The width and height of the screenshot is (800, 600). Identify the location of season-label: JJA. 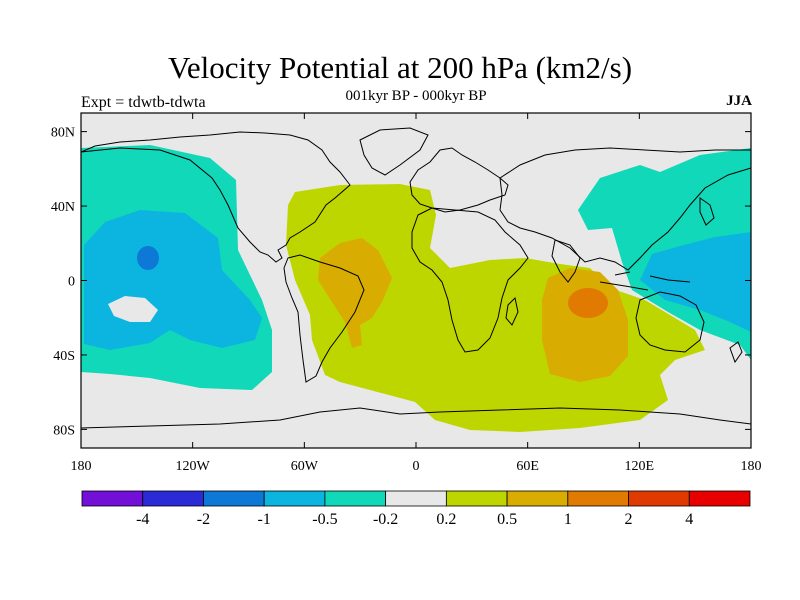
(739, 101).